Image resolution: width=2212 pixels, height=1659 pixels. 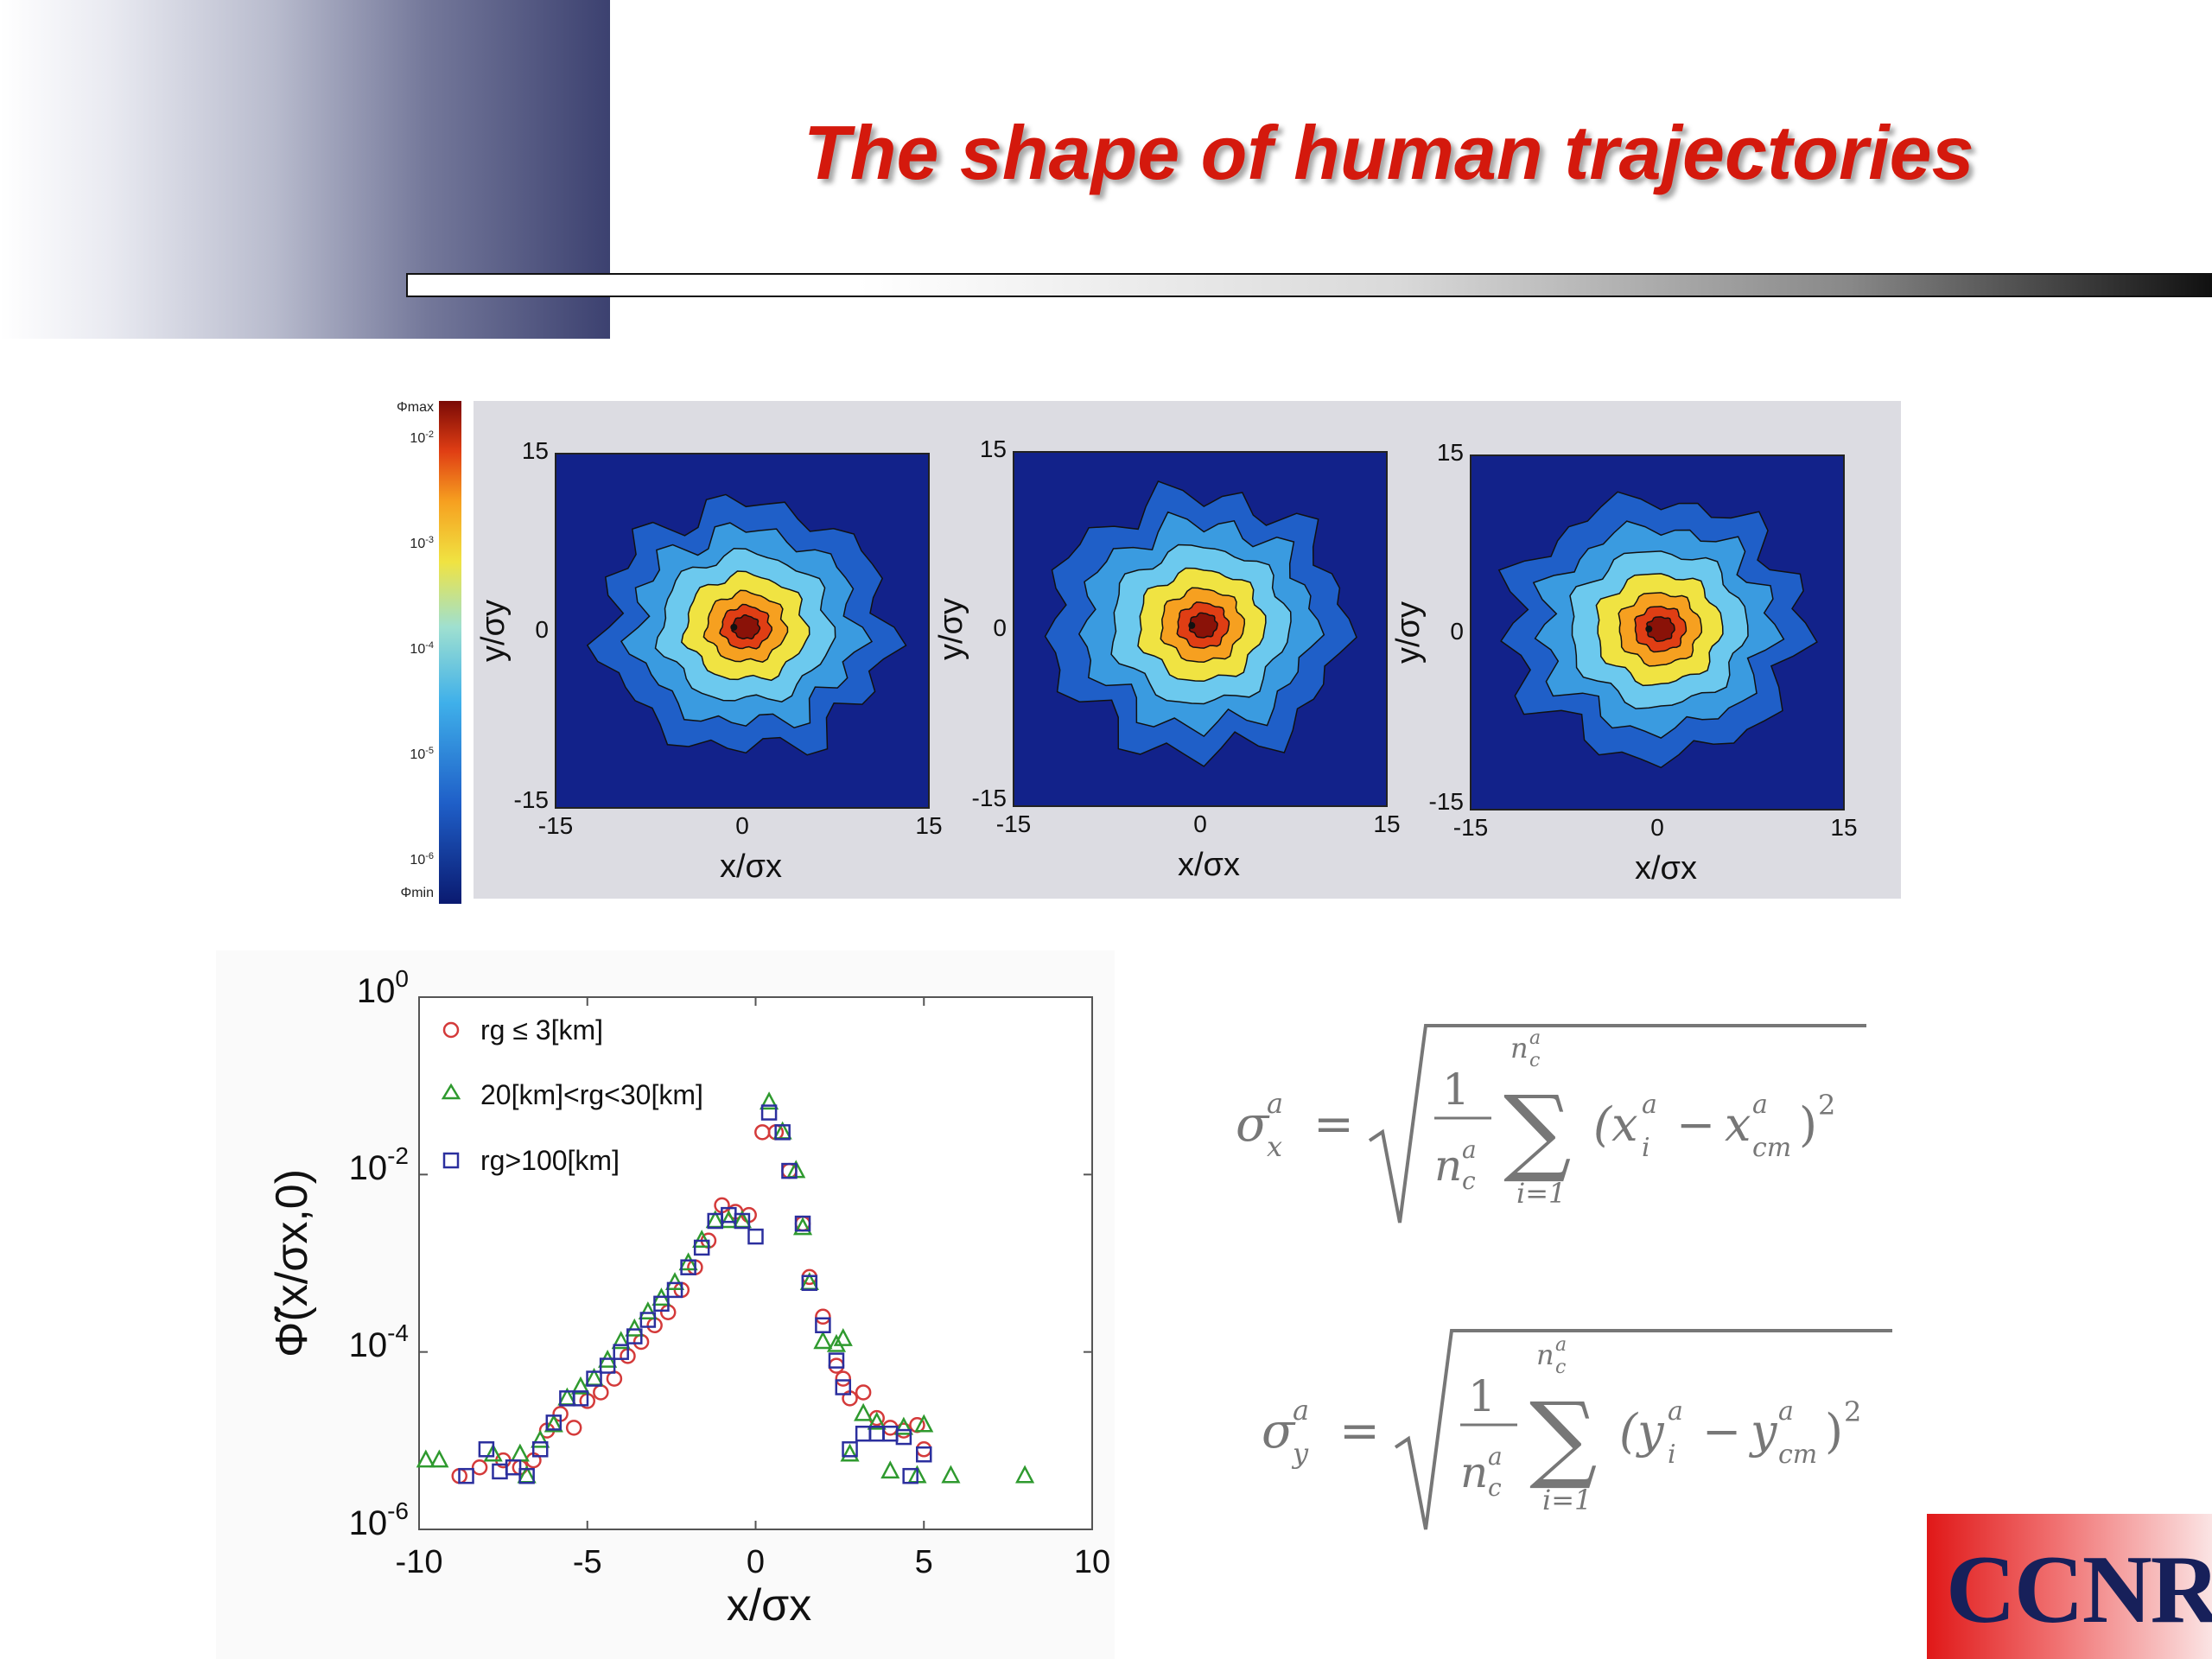 I want to click on x-tick-label: -5, so click(x=587, y=1562).